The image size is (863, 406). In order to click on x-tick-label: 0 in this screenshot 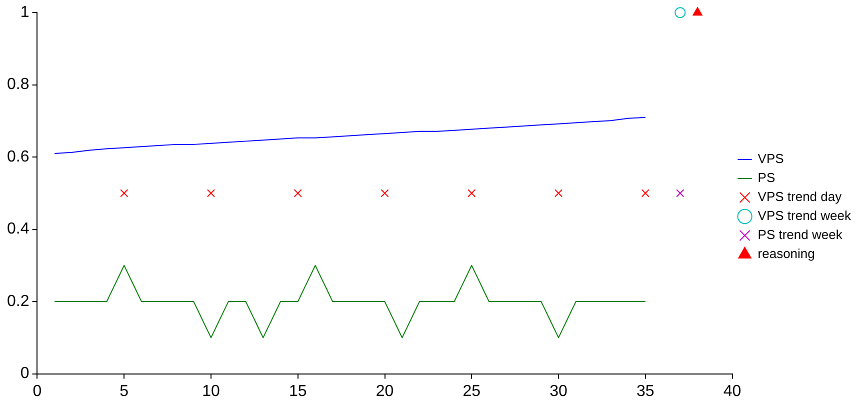, I will do `click(37, 391)`.